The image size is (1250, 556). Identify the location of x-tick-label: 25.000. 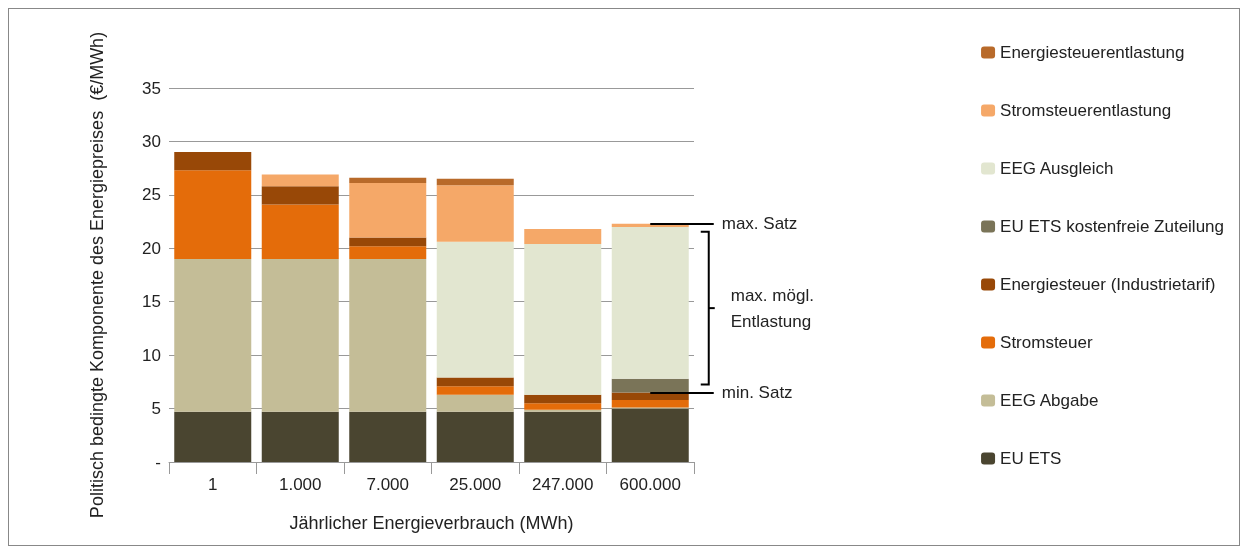
(475, 484).